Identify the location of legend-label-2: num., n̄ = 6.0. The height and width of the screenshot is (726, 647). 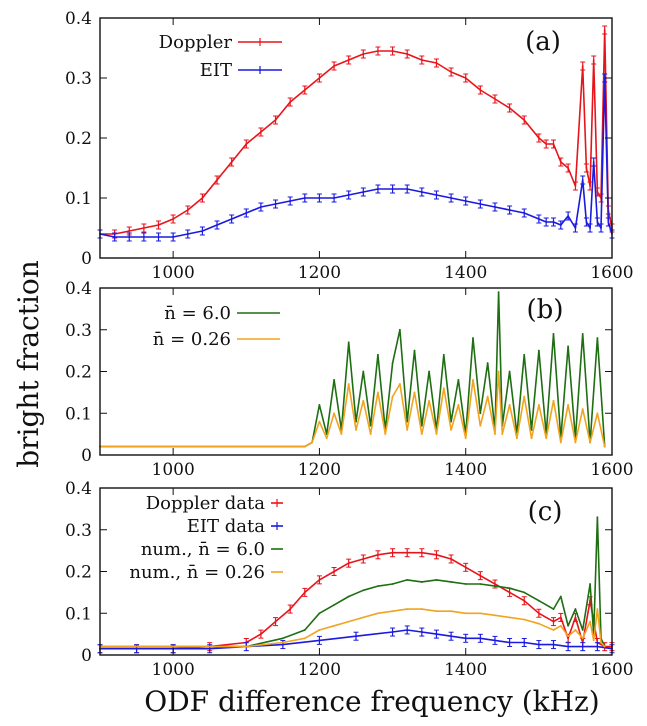
(203, 549).